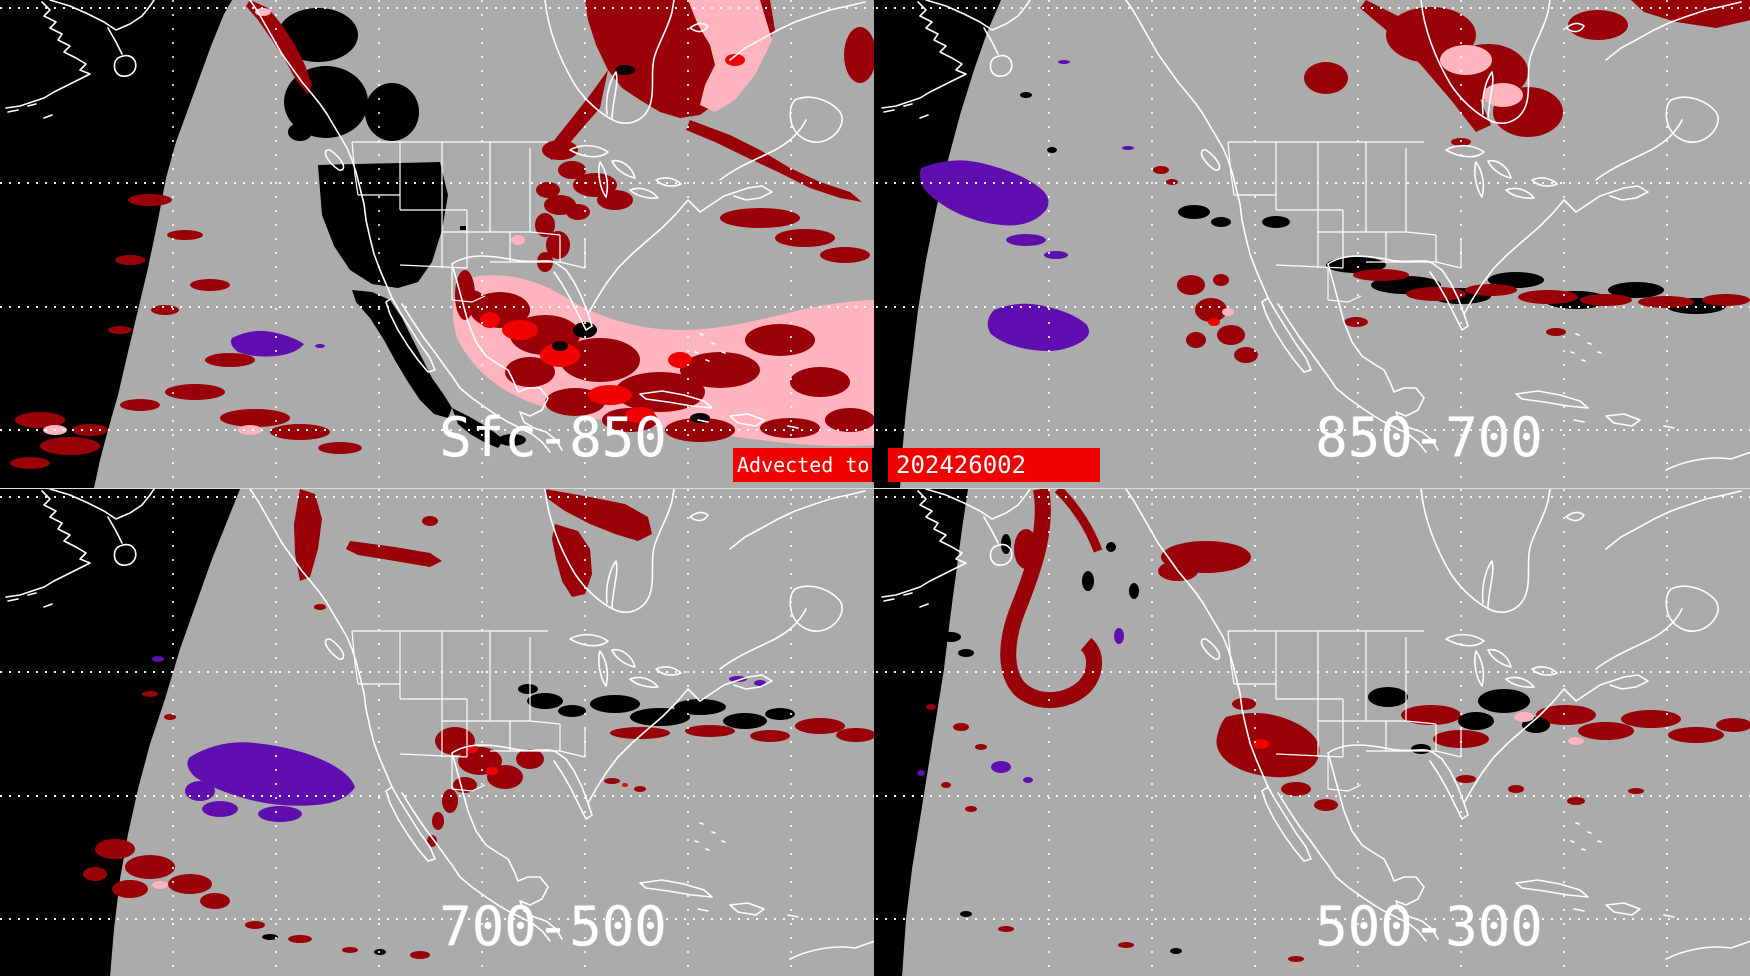 This screenshot has width=1750, height=976. I want to click on layer-label-sfc-850: Sfc-850, so click(553, 437).